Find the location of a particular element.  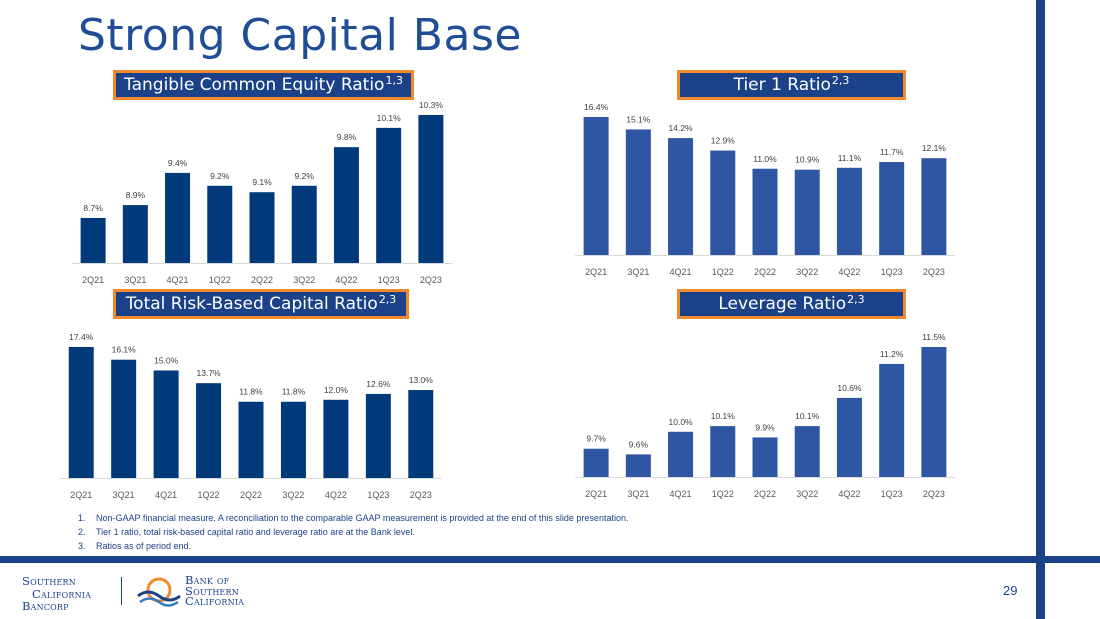

tce-bar-4Q22 is located at coordinates (346, 205).